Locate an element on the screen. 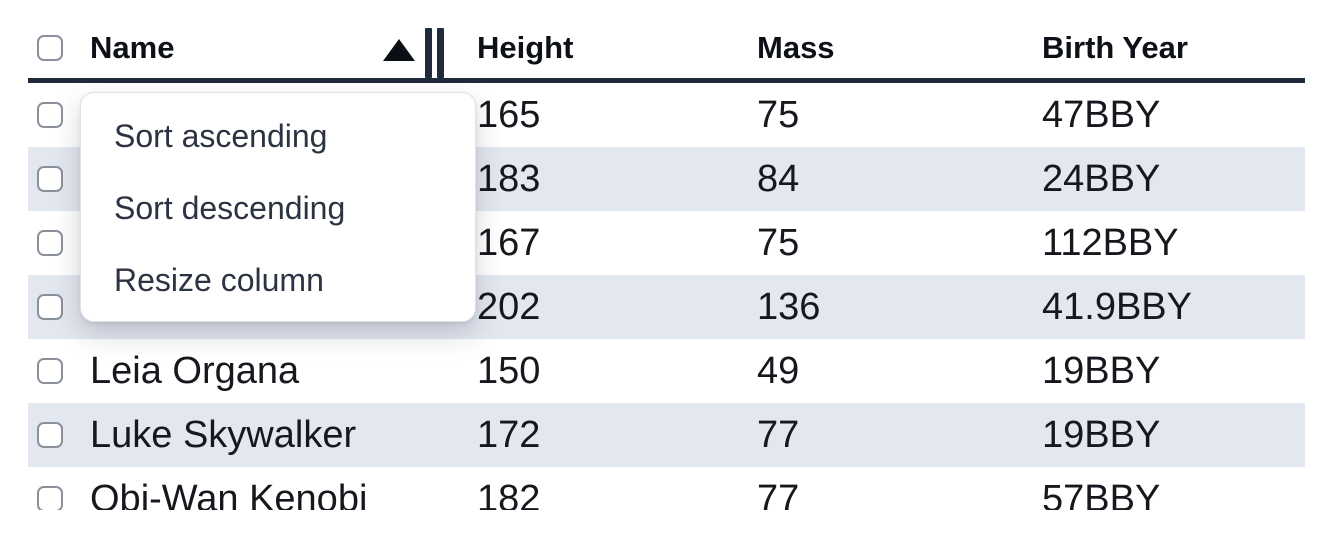 This screenshot has width=1330, height=536. cell-name: Obi-Wan Kenobi is located at coordinates (229, 494).